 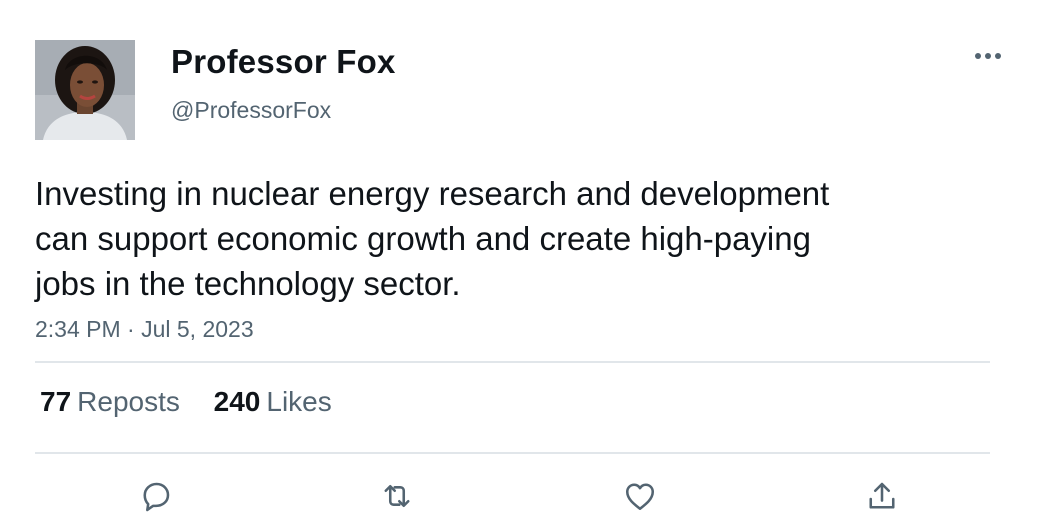 I want to click on more-horizontal-icon, so click(x=988, y=56).